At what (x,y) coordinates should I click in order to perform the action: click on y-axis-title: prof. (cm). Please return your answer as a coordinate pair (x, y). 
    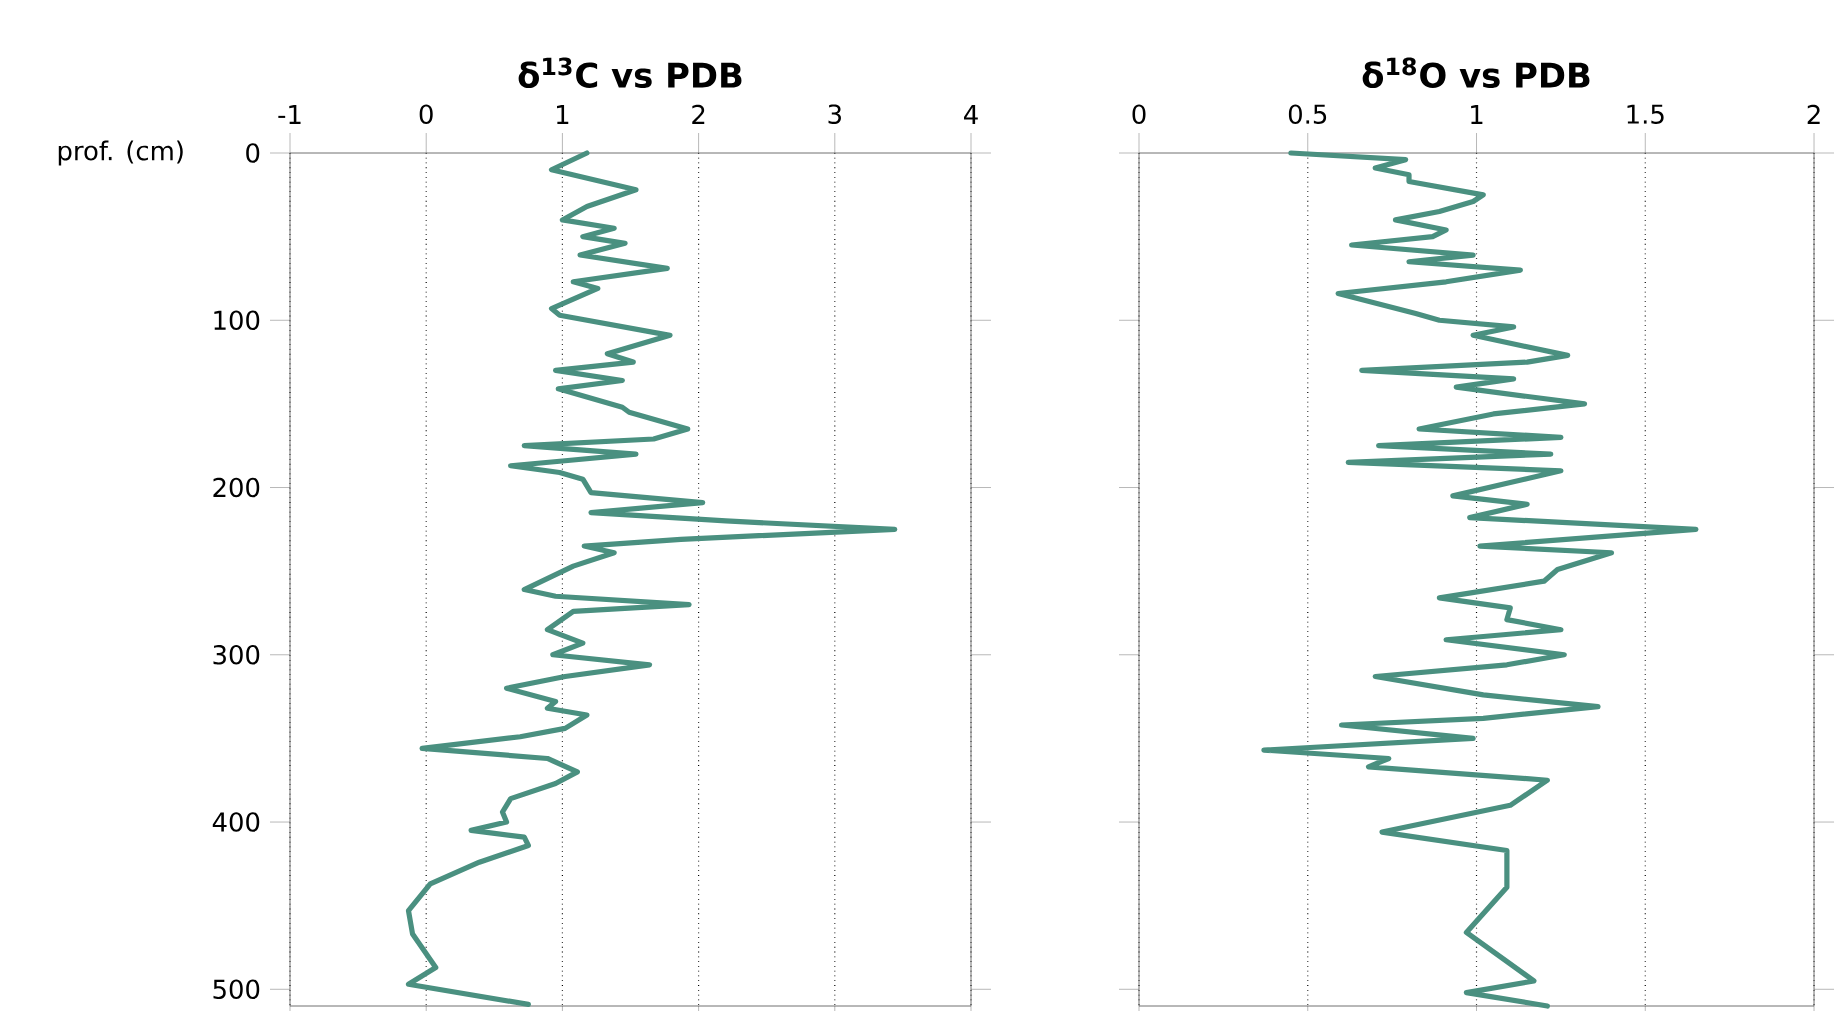
    Looking at the image, I should click on (120, 153).